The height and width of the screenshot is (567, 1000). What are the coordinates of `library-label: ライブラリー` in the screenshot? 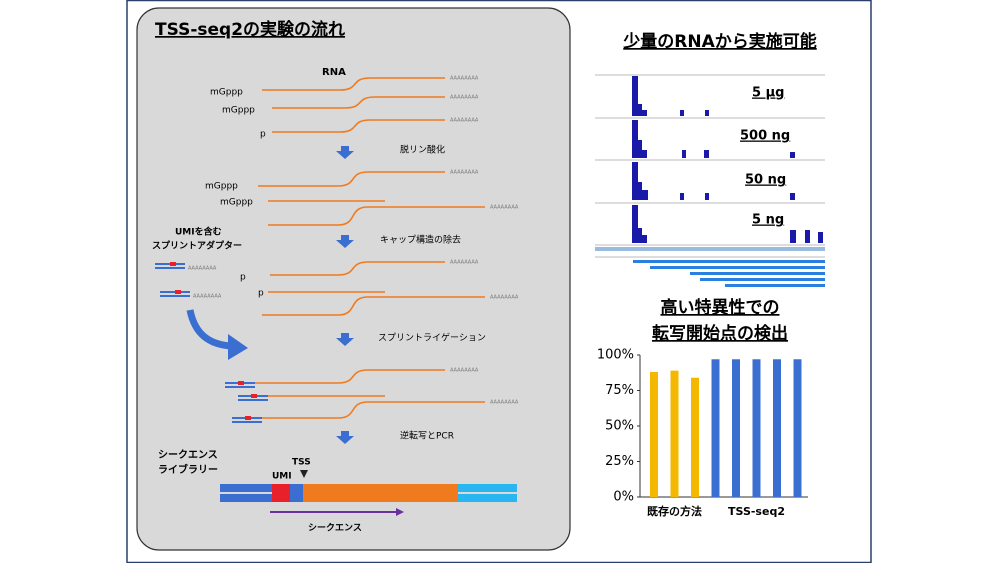 It's located at (188, 469).